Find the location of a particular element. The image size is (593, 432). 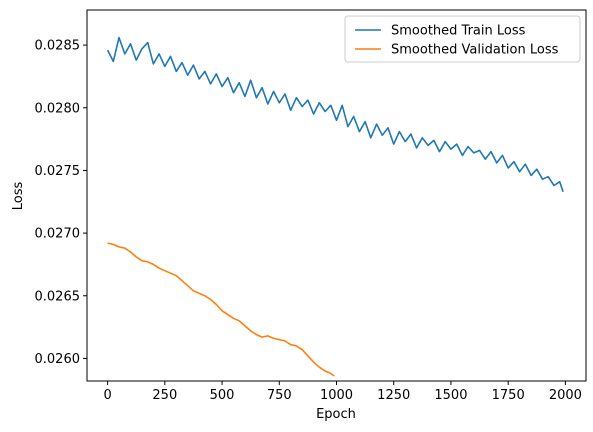

x-tick-label: 2000 is located at coordinates (565, 395).